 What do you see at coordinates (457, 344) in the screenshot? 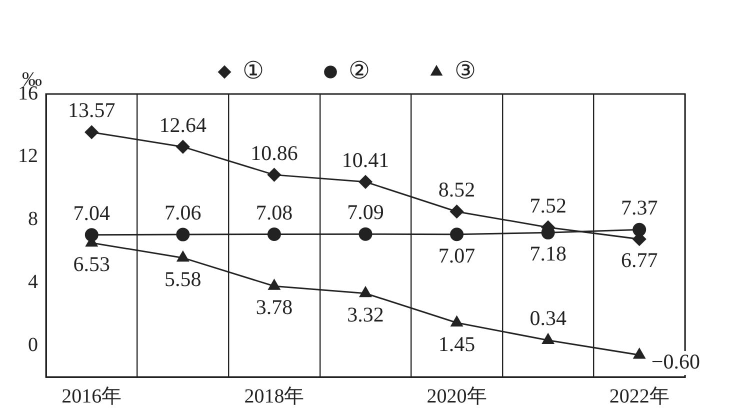
I see `data-label: 1.45` at bounding box center [457, 344].